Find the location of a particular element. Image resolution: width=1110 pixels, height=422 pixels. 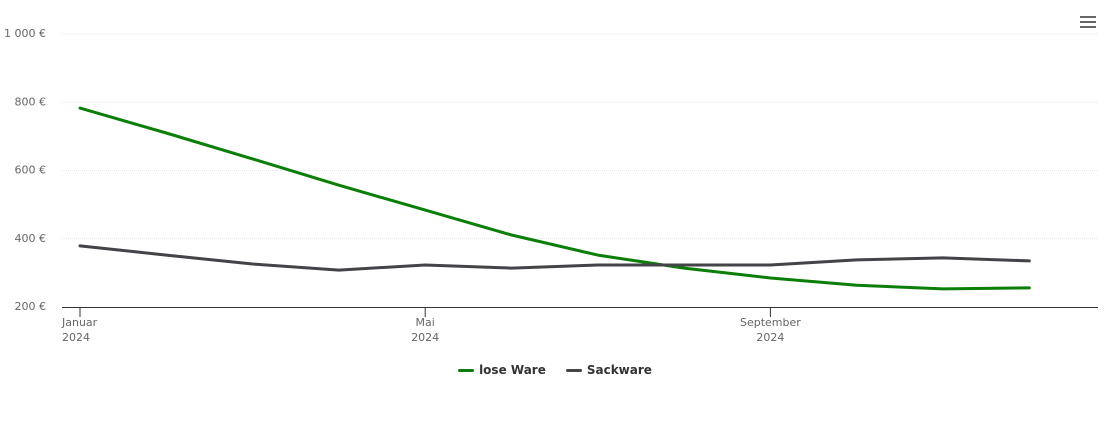

y-tick-label: 800 € is located at coordinates (31, 101).